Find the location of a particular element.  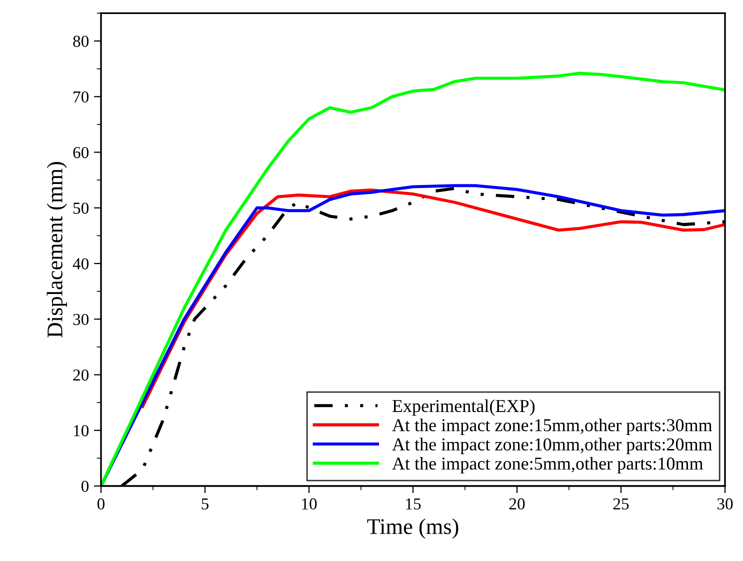

x-tick-label: 5 is located at coordinates (205, 504).